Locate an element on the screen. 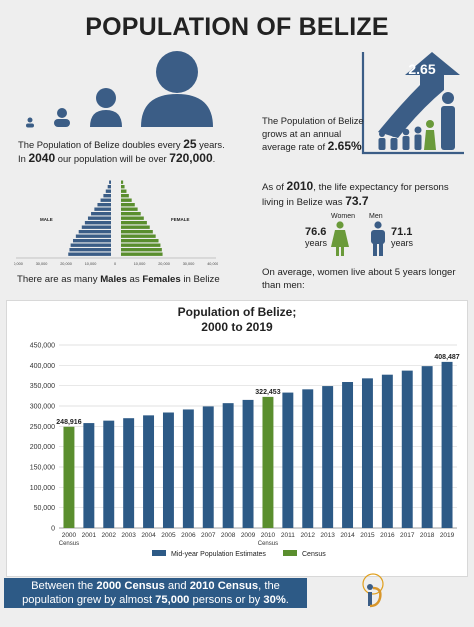  banner-text-a: Between the is located at coordinates (64, 586).